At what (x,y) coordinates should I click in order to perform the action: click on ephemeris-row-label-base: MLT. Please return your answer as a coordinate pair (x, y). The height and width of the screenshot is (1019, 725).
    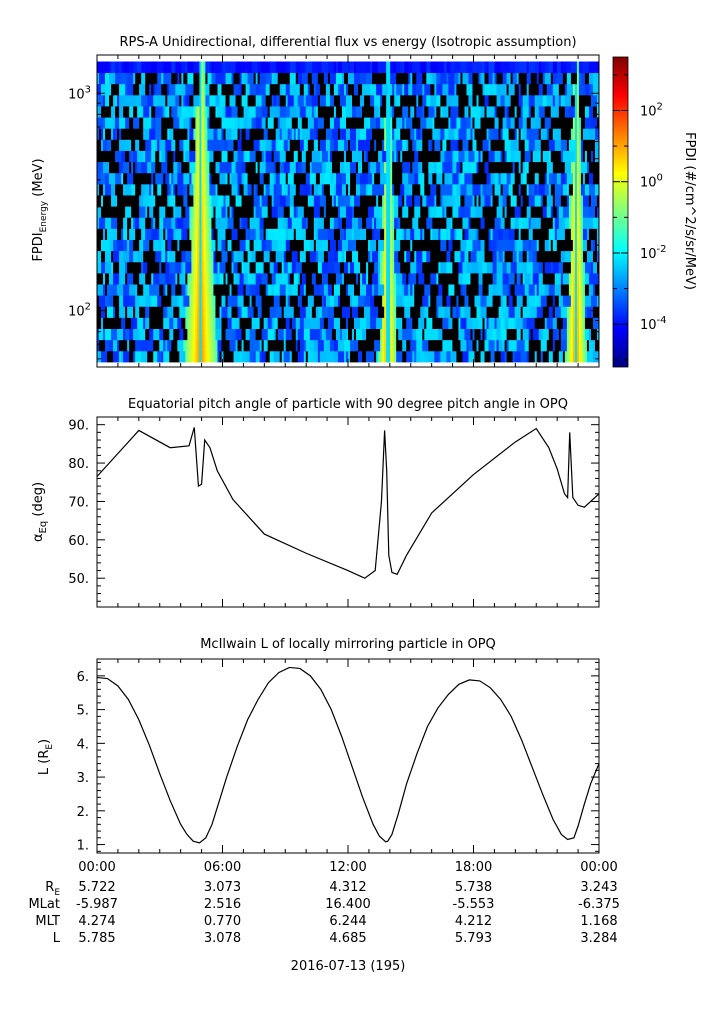
    Looking at the image, I should click on (47, 921).